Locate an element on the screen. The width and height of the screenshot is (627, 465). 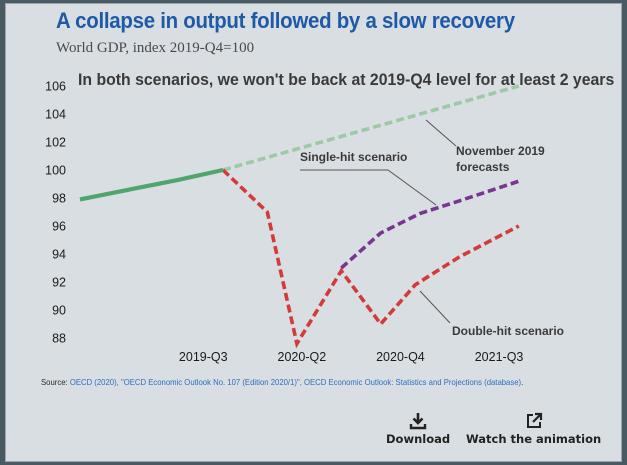
annotation-november: forecasts is located at coordinates (483, 167).